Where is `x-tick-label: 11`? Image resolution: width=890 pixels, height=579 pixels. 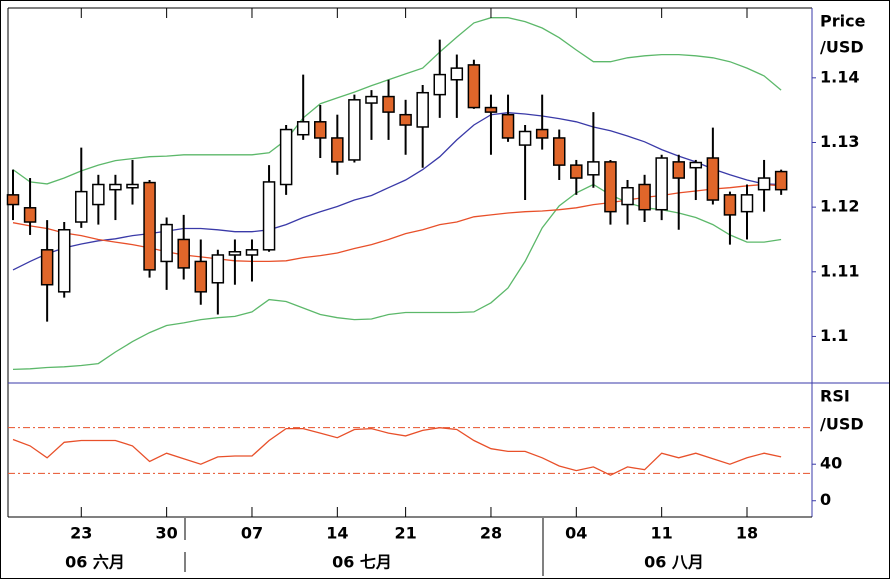 x-tick-label: 11 is located at coordinates (662, 533).